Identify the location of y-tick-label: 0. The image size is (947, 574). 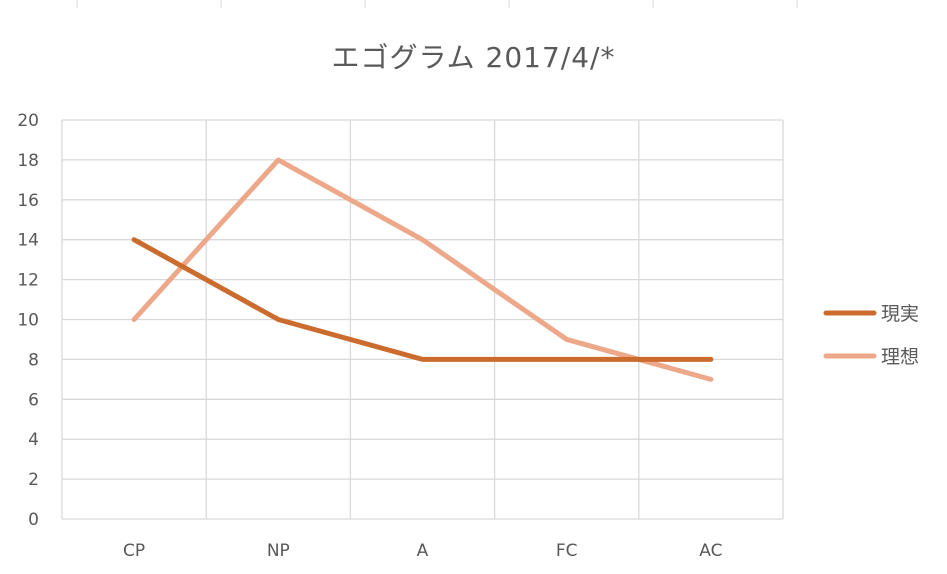
(33, 520).